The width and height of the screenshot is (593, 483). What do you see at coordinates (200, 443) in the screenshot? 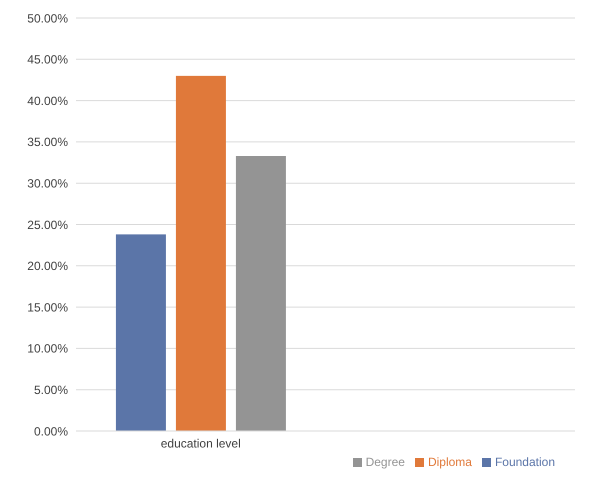
I see `x-tick-label: education level` at bounding box center [200, 443].